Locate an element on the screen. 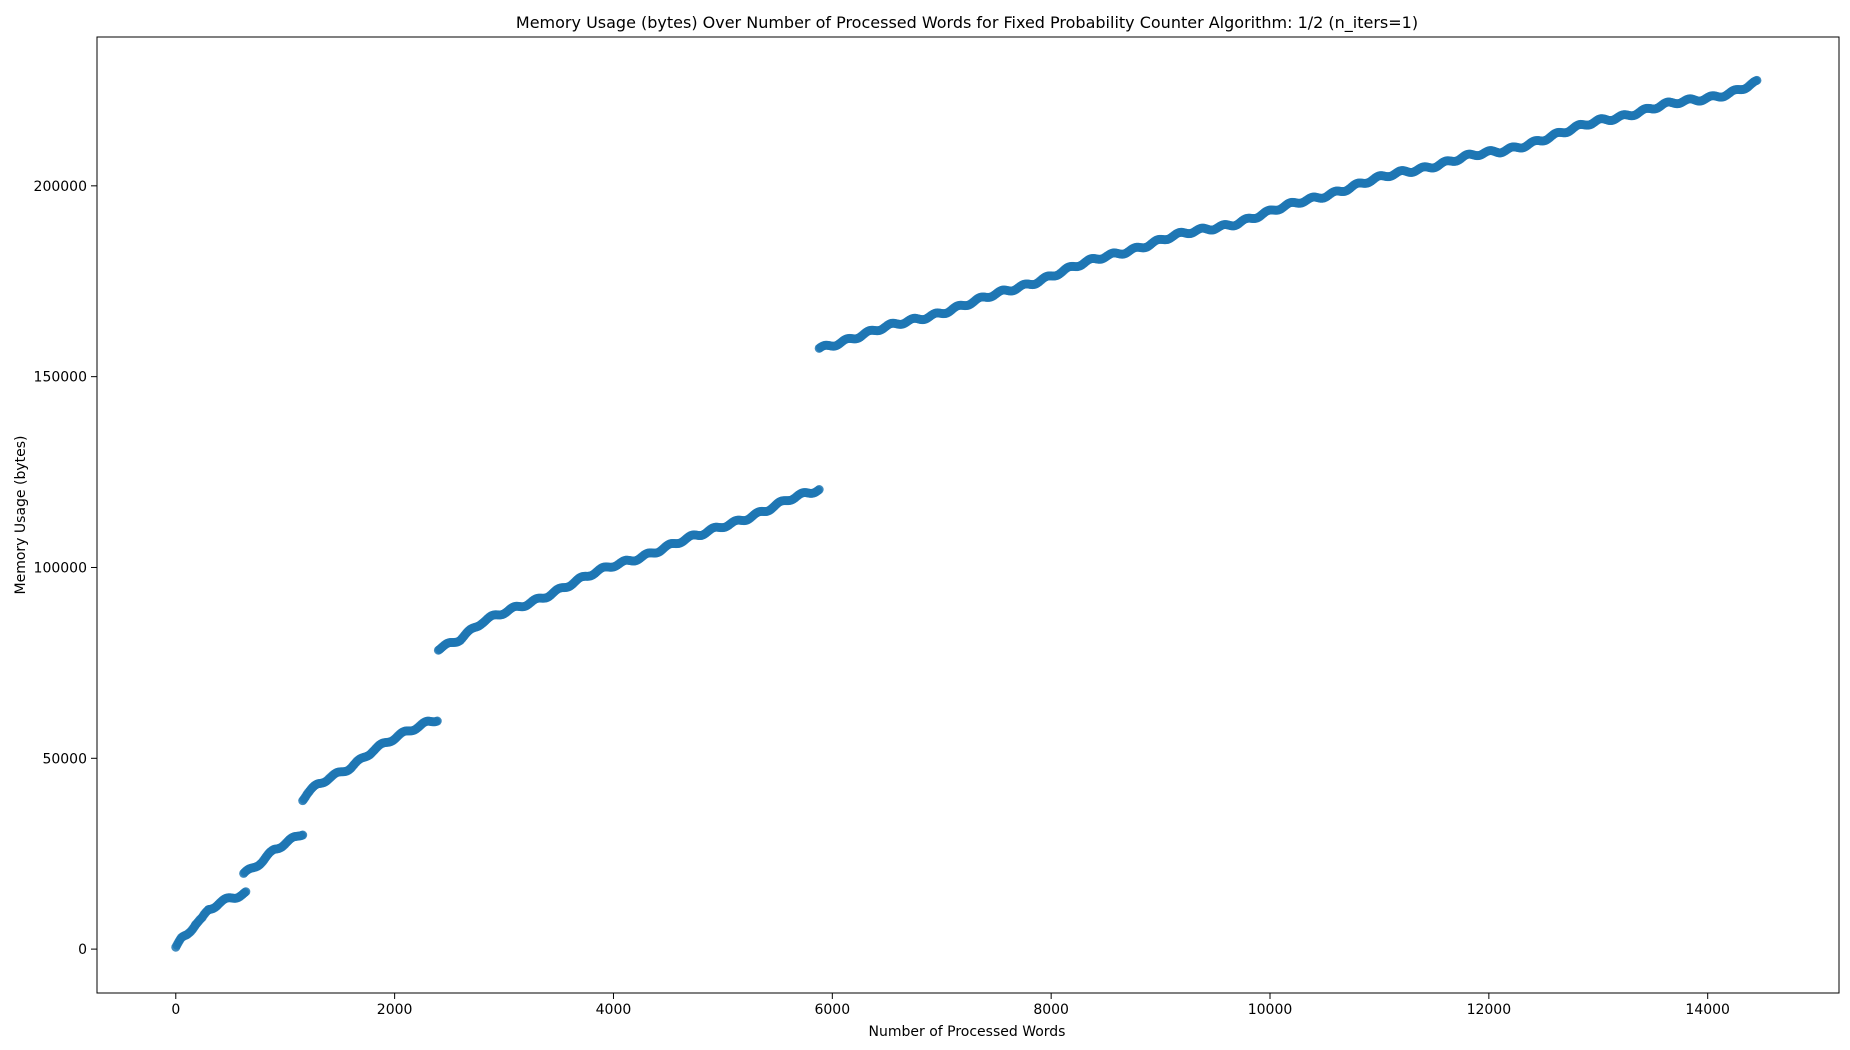  y-tick-label: 0 is located at coordinates (82, 950).